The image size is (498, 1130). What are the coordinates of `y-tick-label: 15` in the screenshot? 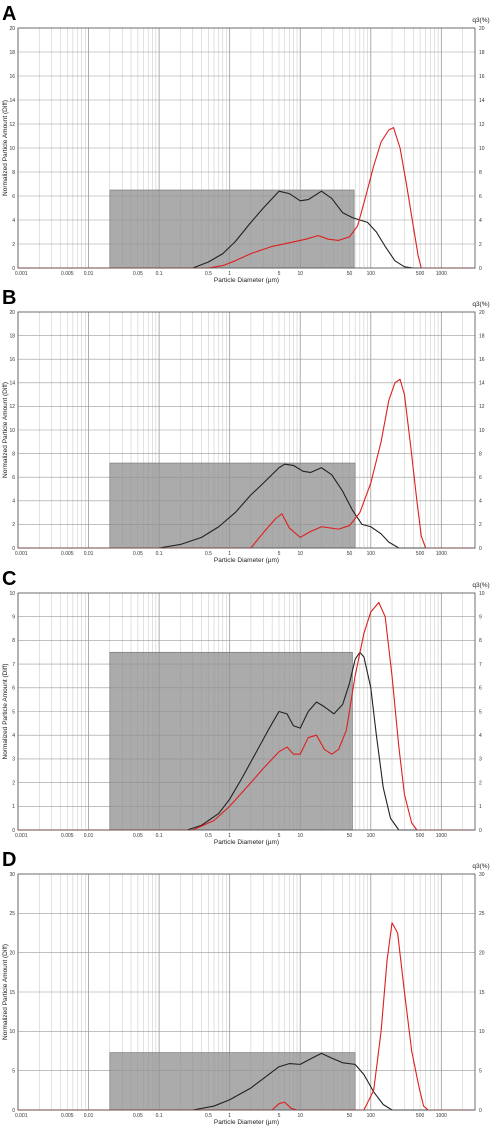 It's located at (12, 993).